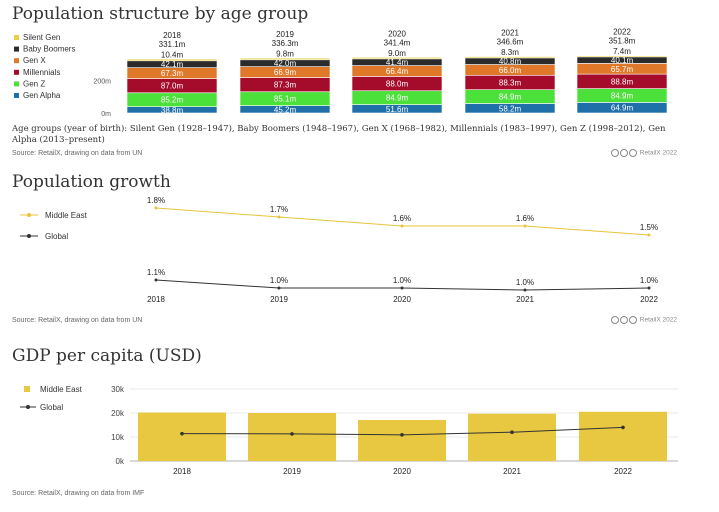 This screenshot has height=512, width=719. I want to click on legend-label-baby-boomers: Baby Boomers, so click(49, 49).